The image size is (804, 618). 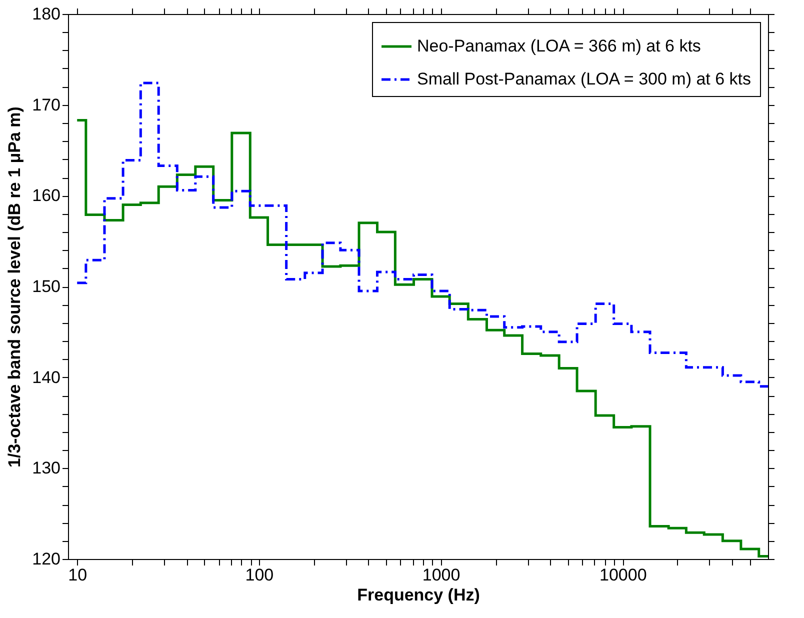 I want to click on x-tick-label: 10, so click(x=78, y=575).